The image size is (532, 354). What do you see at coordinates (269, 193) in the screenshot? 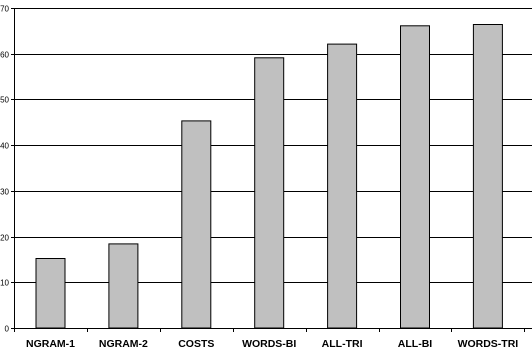
I see `bar-words-bi` at bounding box center [269, 193].